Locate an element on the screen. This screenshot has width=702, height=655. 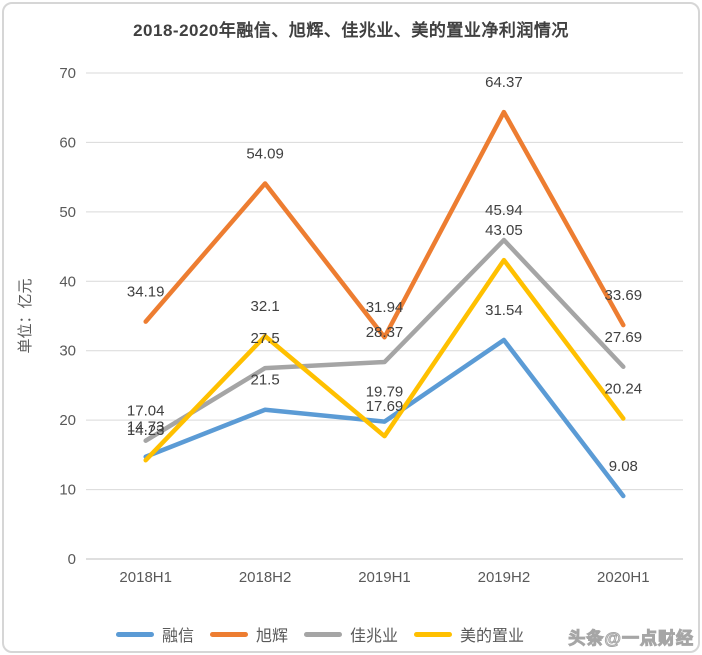
legend-item-美的置业: 美的置业 is located at coordinates (469, 634).